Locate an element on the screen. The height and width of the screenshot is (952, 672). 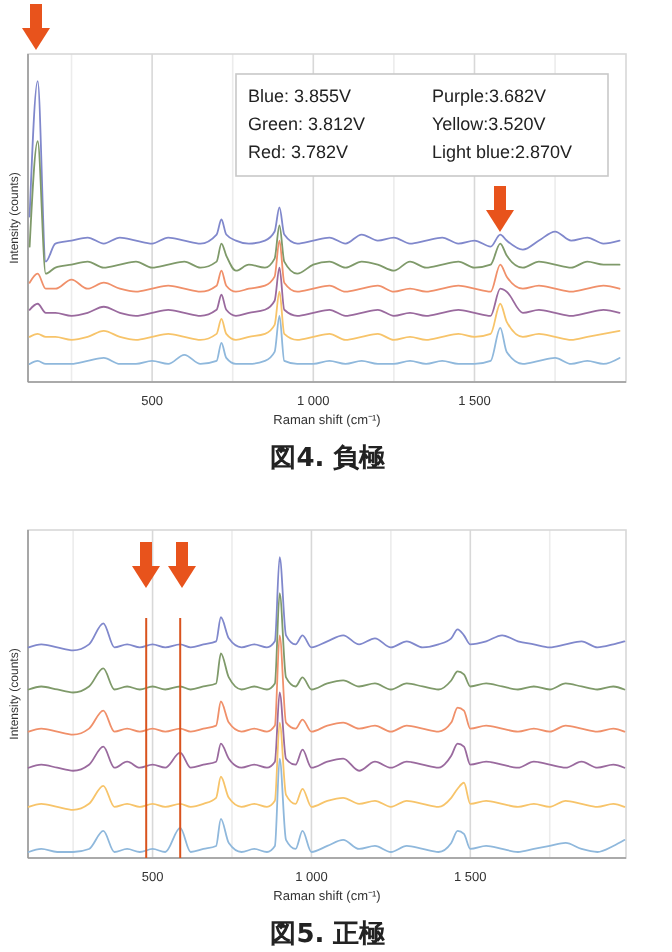
annotation: Red: 3.782V is located at coordinates (298, 152).